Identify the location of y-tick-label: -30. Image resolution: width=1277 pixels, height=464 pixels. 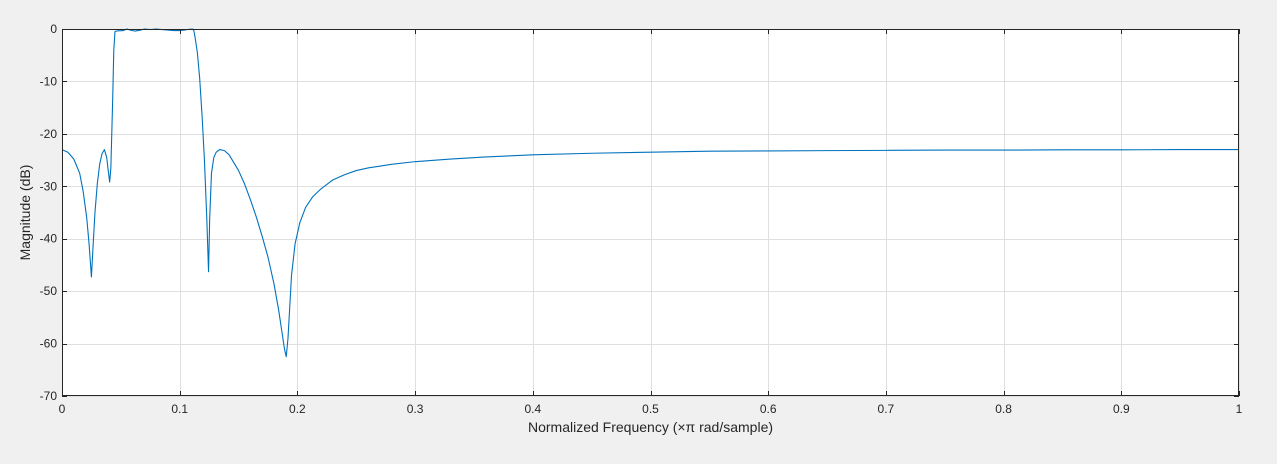
(49, 186).